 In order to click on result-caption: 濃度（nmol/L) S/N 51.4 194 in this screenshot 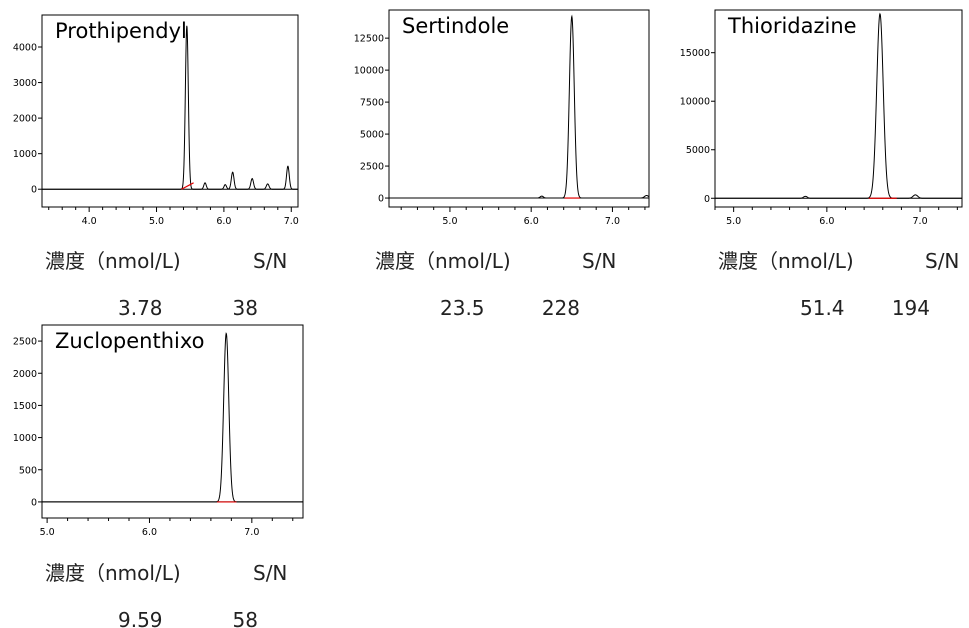, I will do `click(838, 284)`.